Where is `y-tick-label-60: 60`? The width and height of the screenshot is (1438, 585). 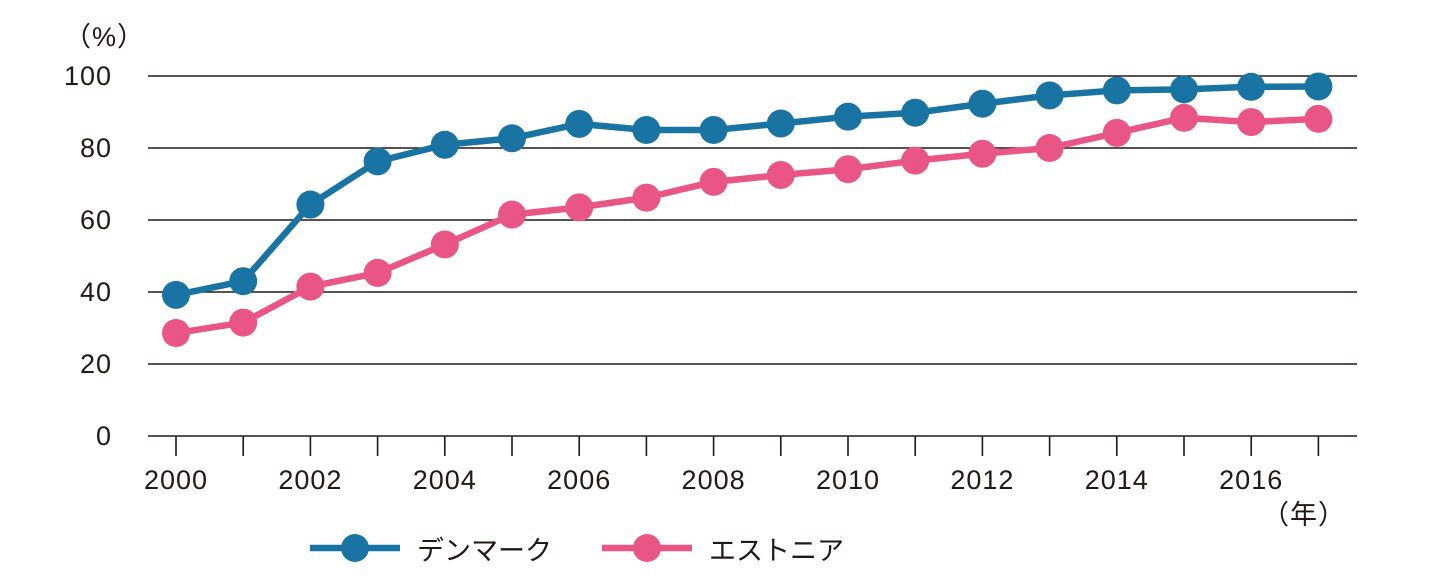 y-tick-label-60: 60 is located at coordinates (96, 220).